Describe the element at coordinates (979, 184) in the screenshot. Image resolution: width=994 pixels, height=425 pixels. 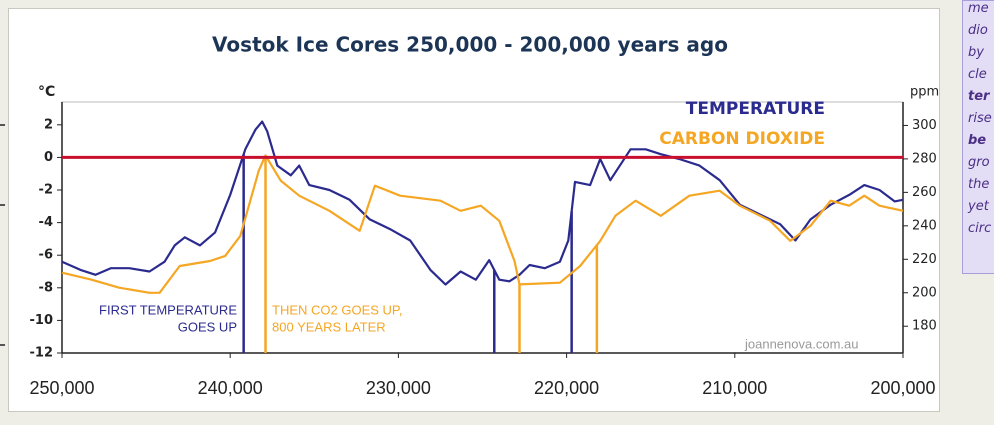
I see `sidebar-text: the` at that location.